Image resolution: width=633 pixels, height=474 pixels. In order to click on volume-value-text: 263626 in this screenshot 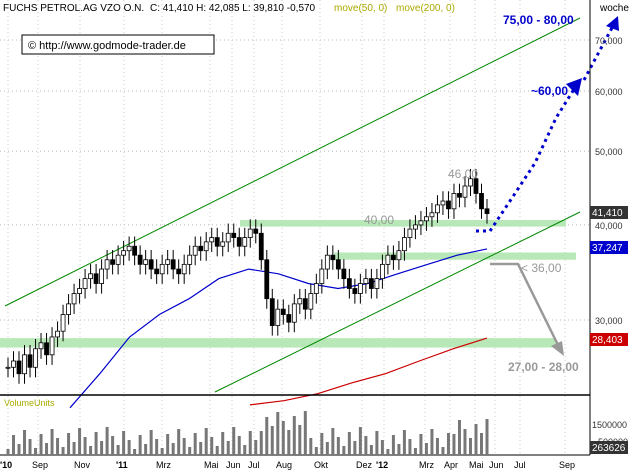, I will do `click(609, 448)`.